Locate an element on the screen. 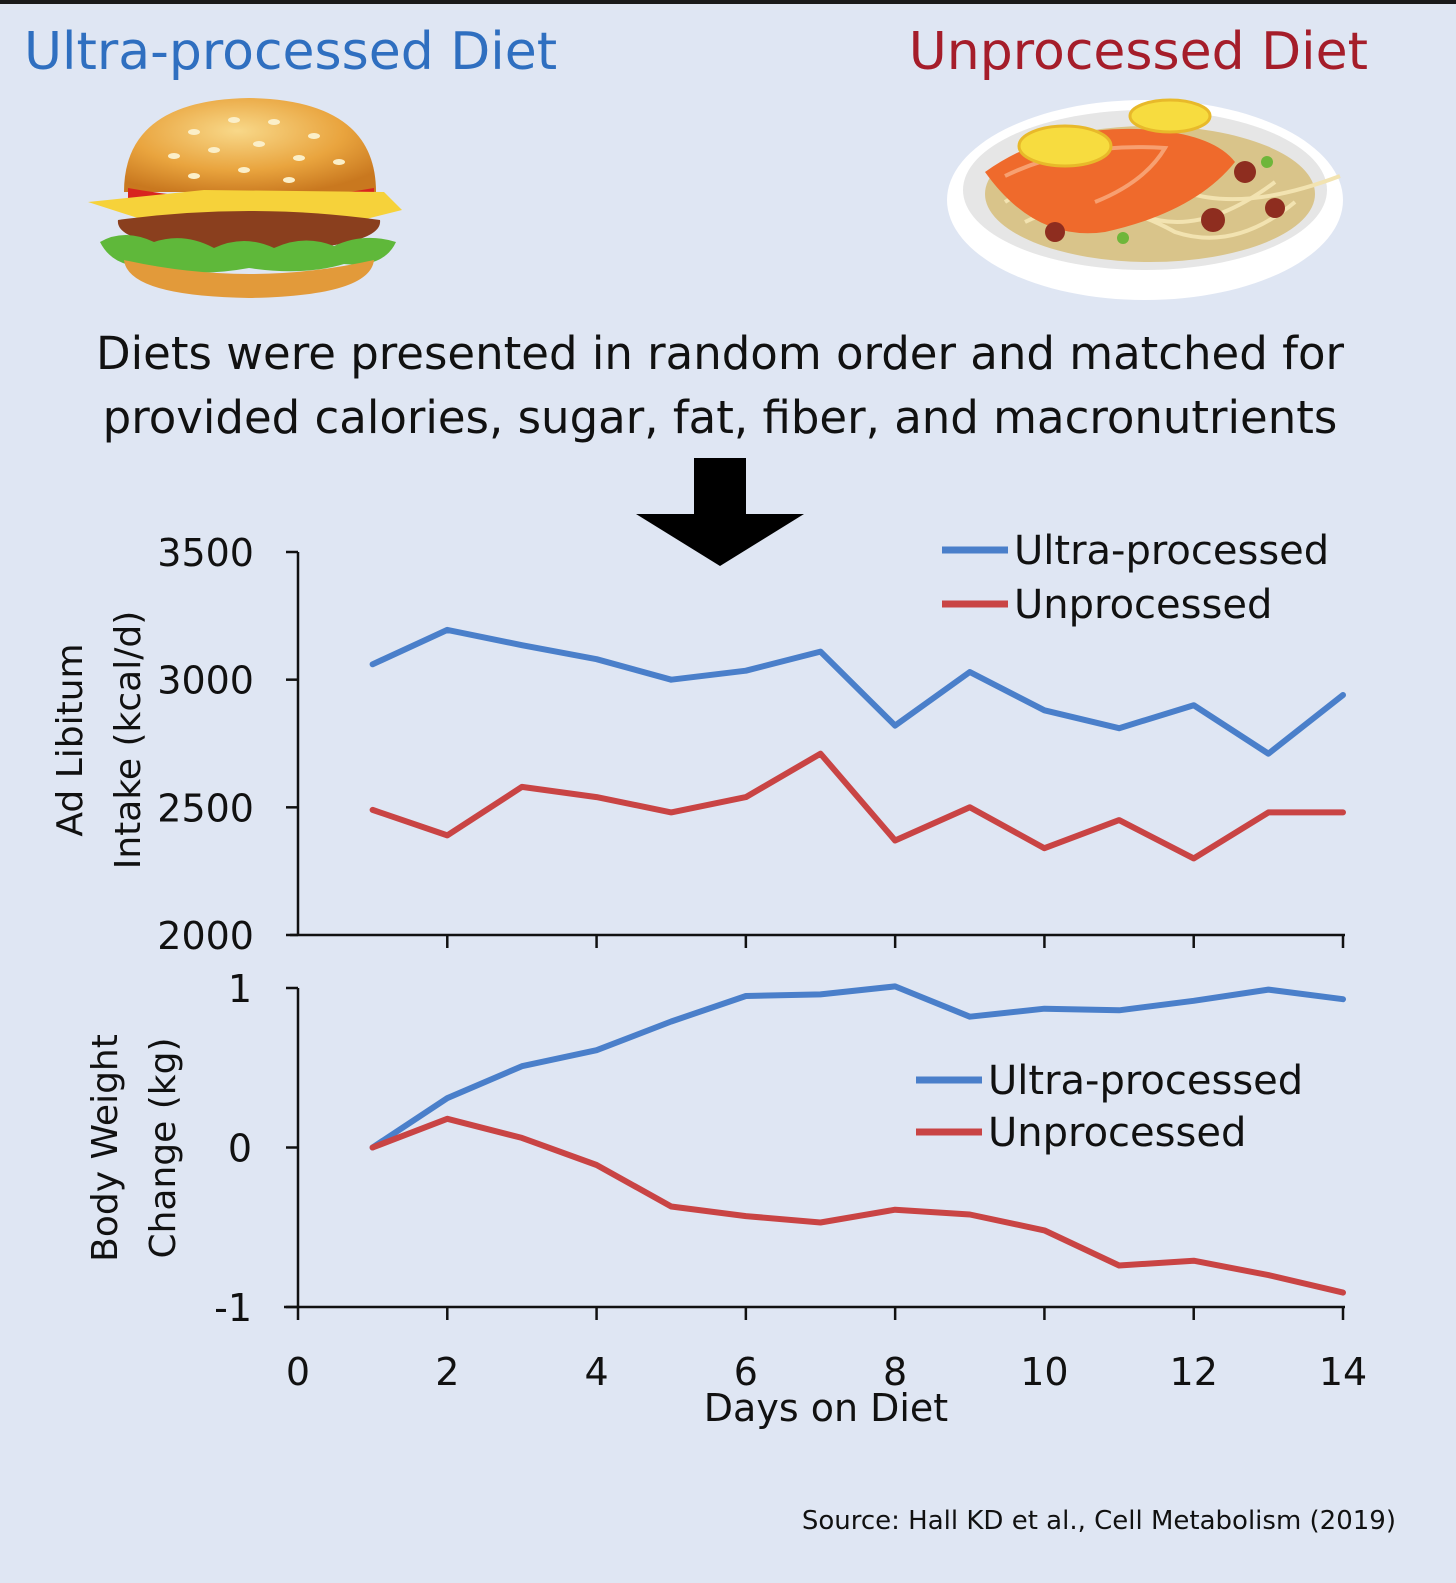  chart-1-series-ultra-processed-line is located at coordinates (857, 691).